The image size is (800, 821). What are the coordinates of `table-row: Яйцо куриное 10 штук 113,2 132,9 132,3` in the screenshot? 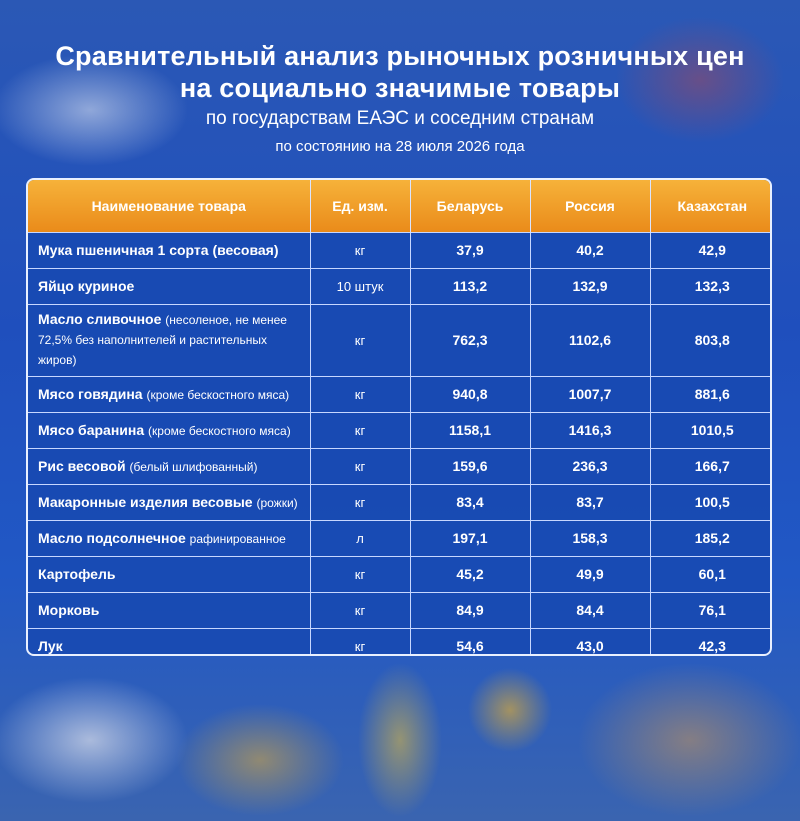 It's located at (399, 285).